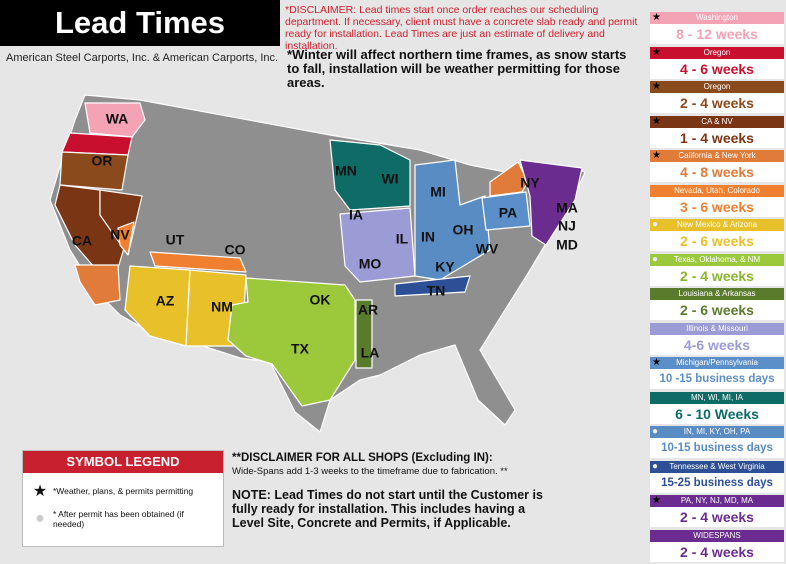 The width and height of the screenshot is (786, 564). I want to click on legend-time: 6 - 10 Weeks, so click(717, 414).